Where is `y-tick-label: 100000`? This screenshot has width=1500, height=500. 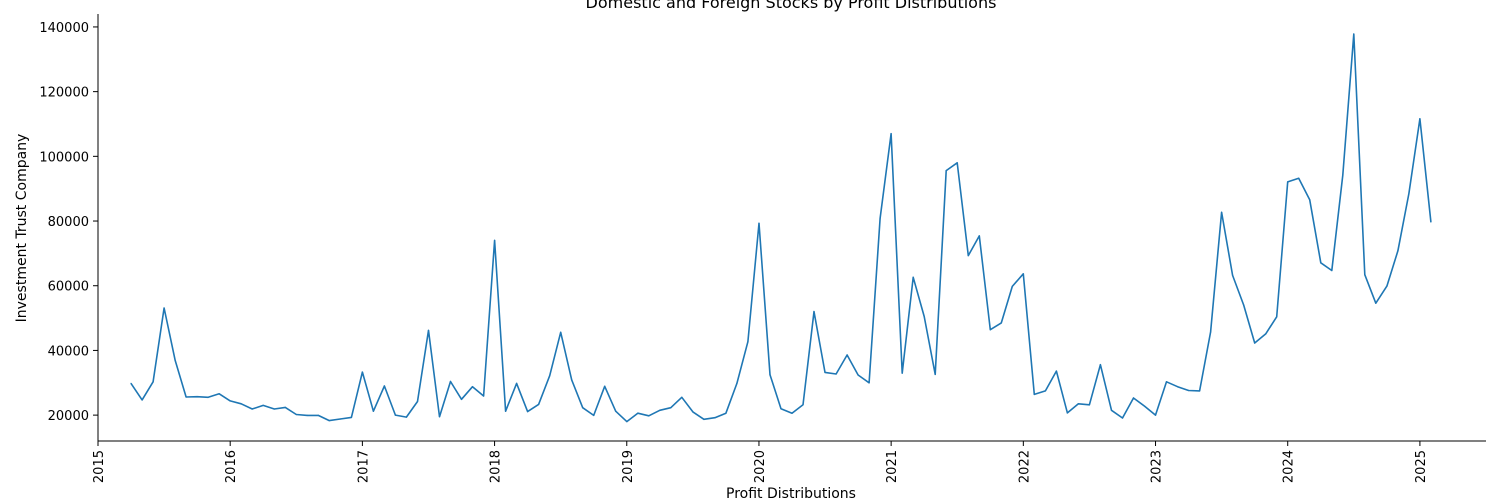
y-tick-label: 100000 is located at coordinates (64, 157).